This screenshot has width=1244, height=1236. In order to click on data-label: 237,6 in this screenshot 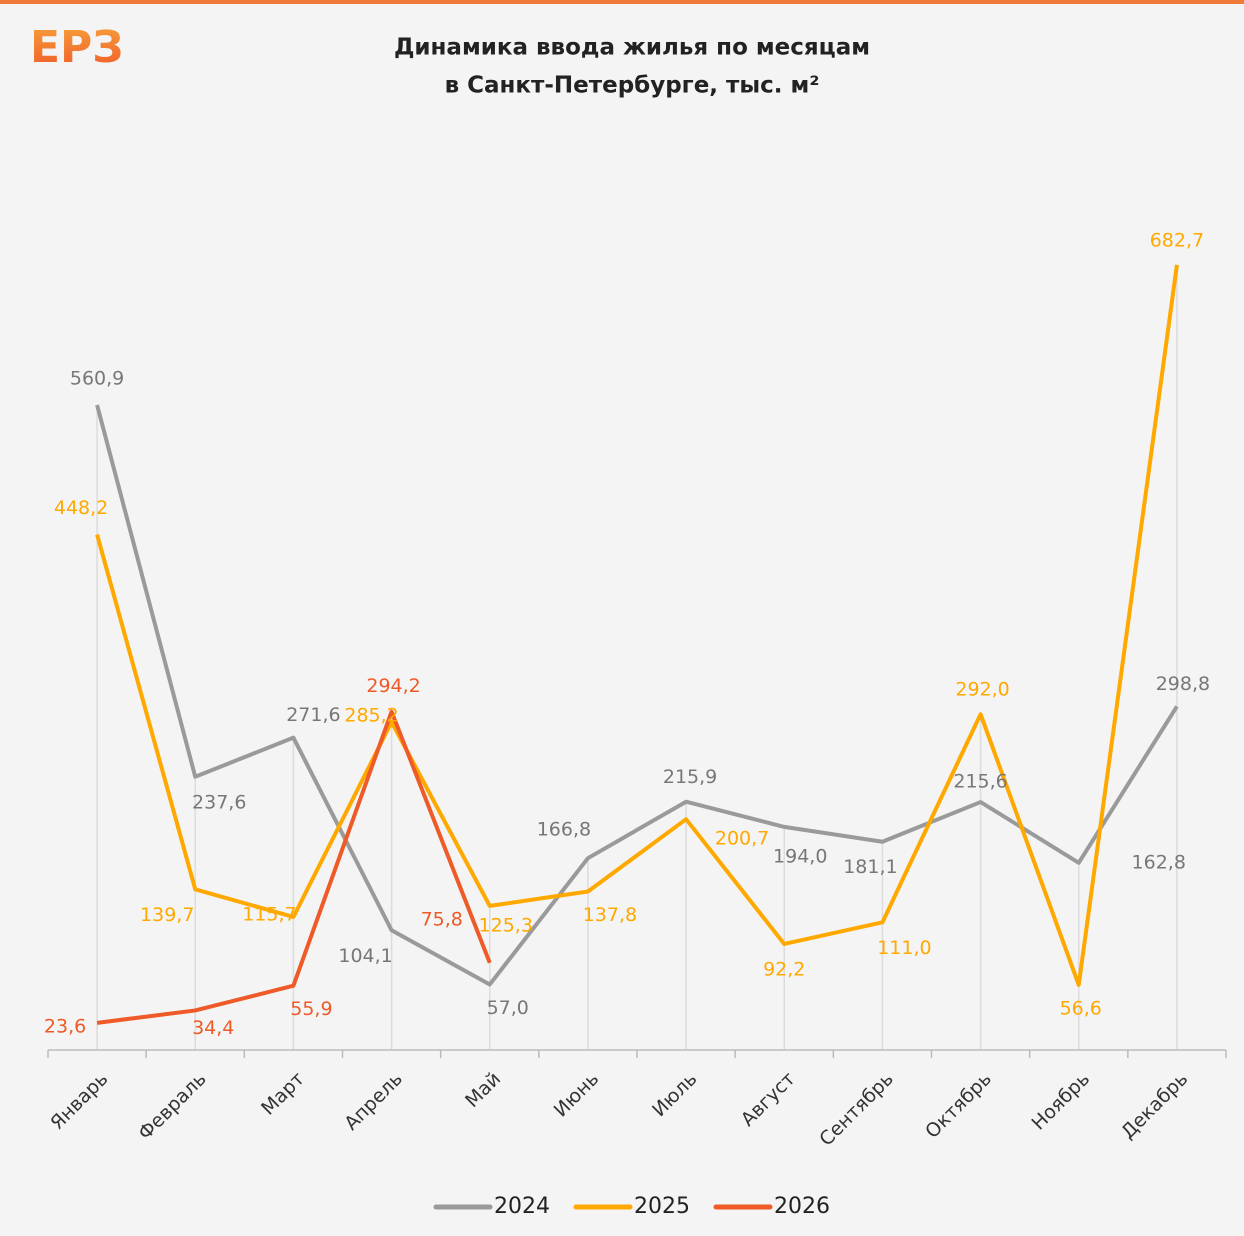, I will do `click(219, 802)`.